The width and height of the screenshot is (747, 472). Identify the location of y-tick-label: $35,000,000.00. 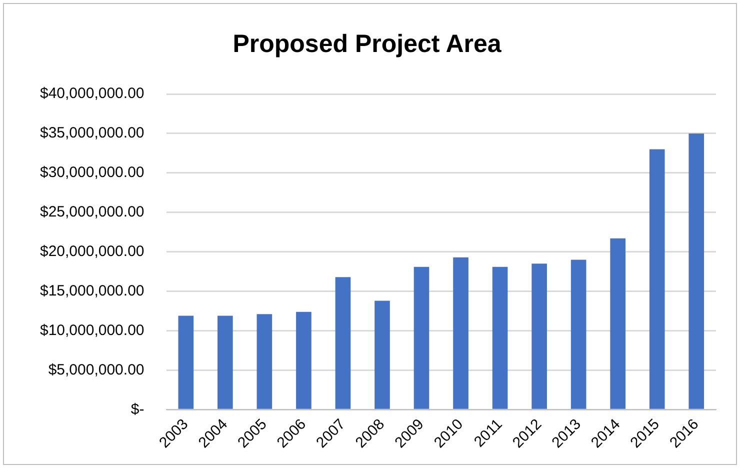
(92, 133).